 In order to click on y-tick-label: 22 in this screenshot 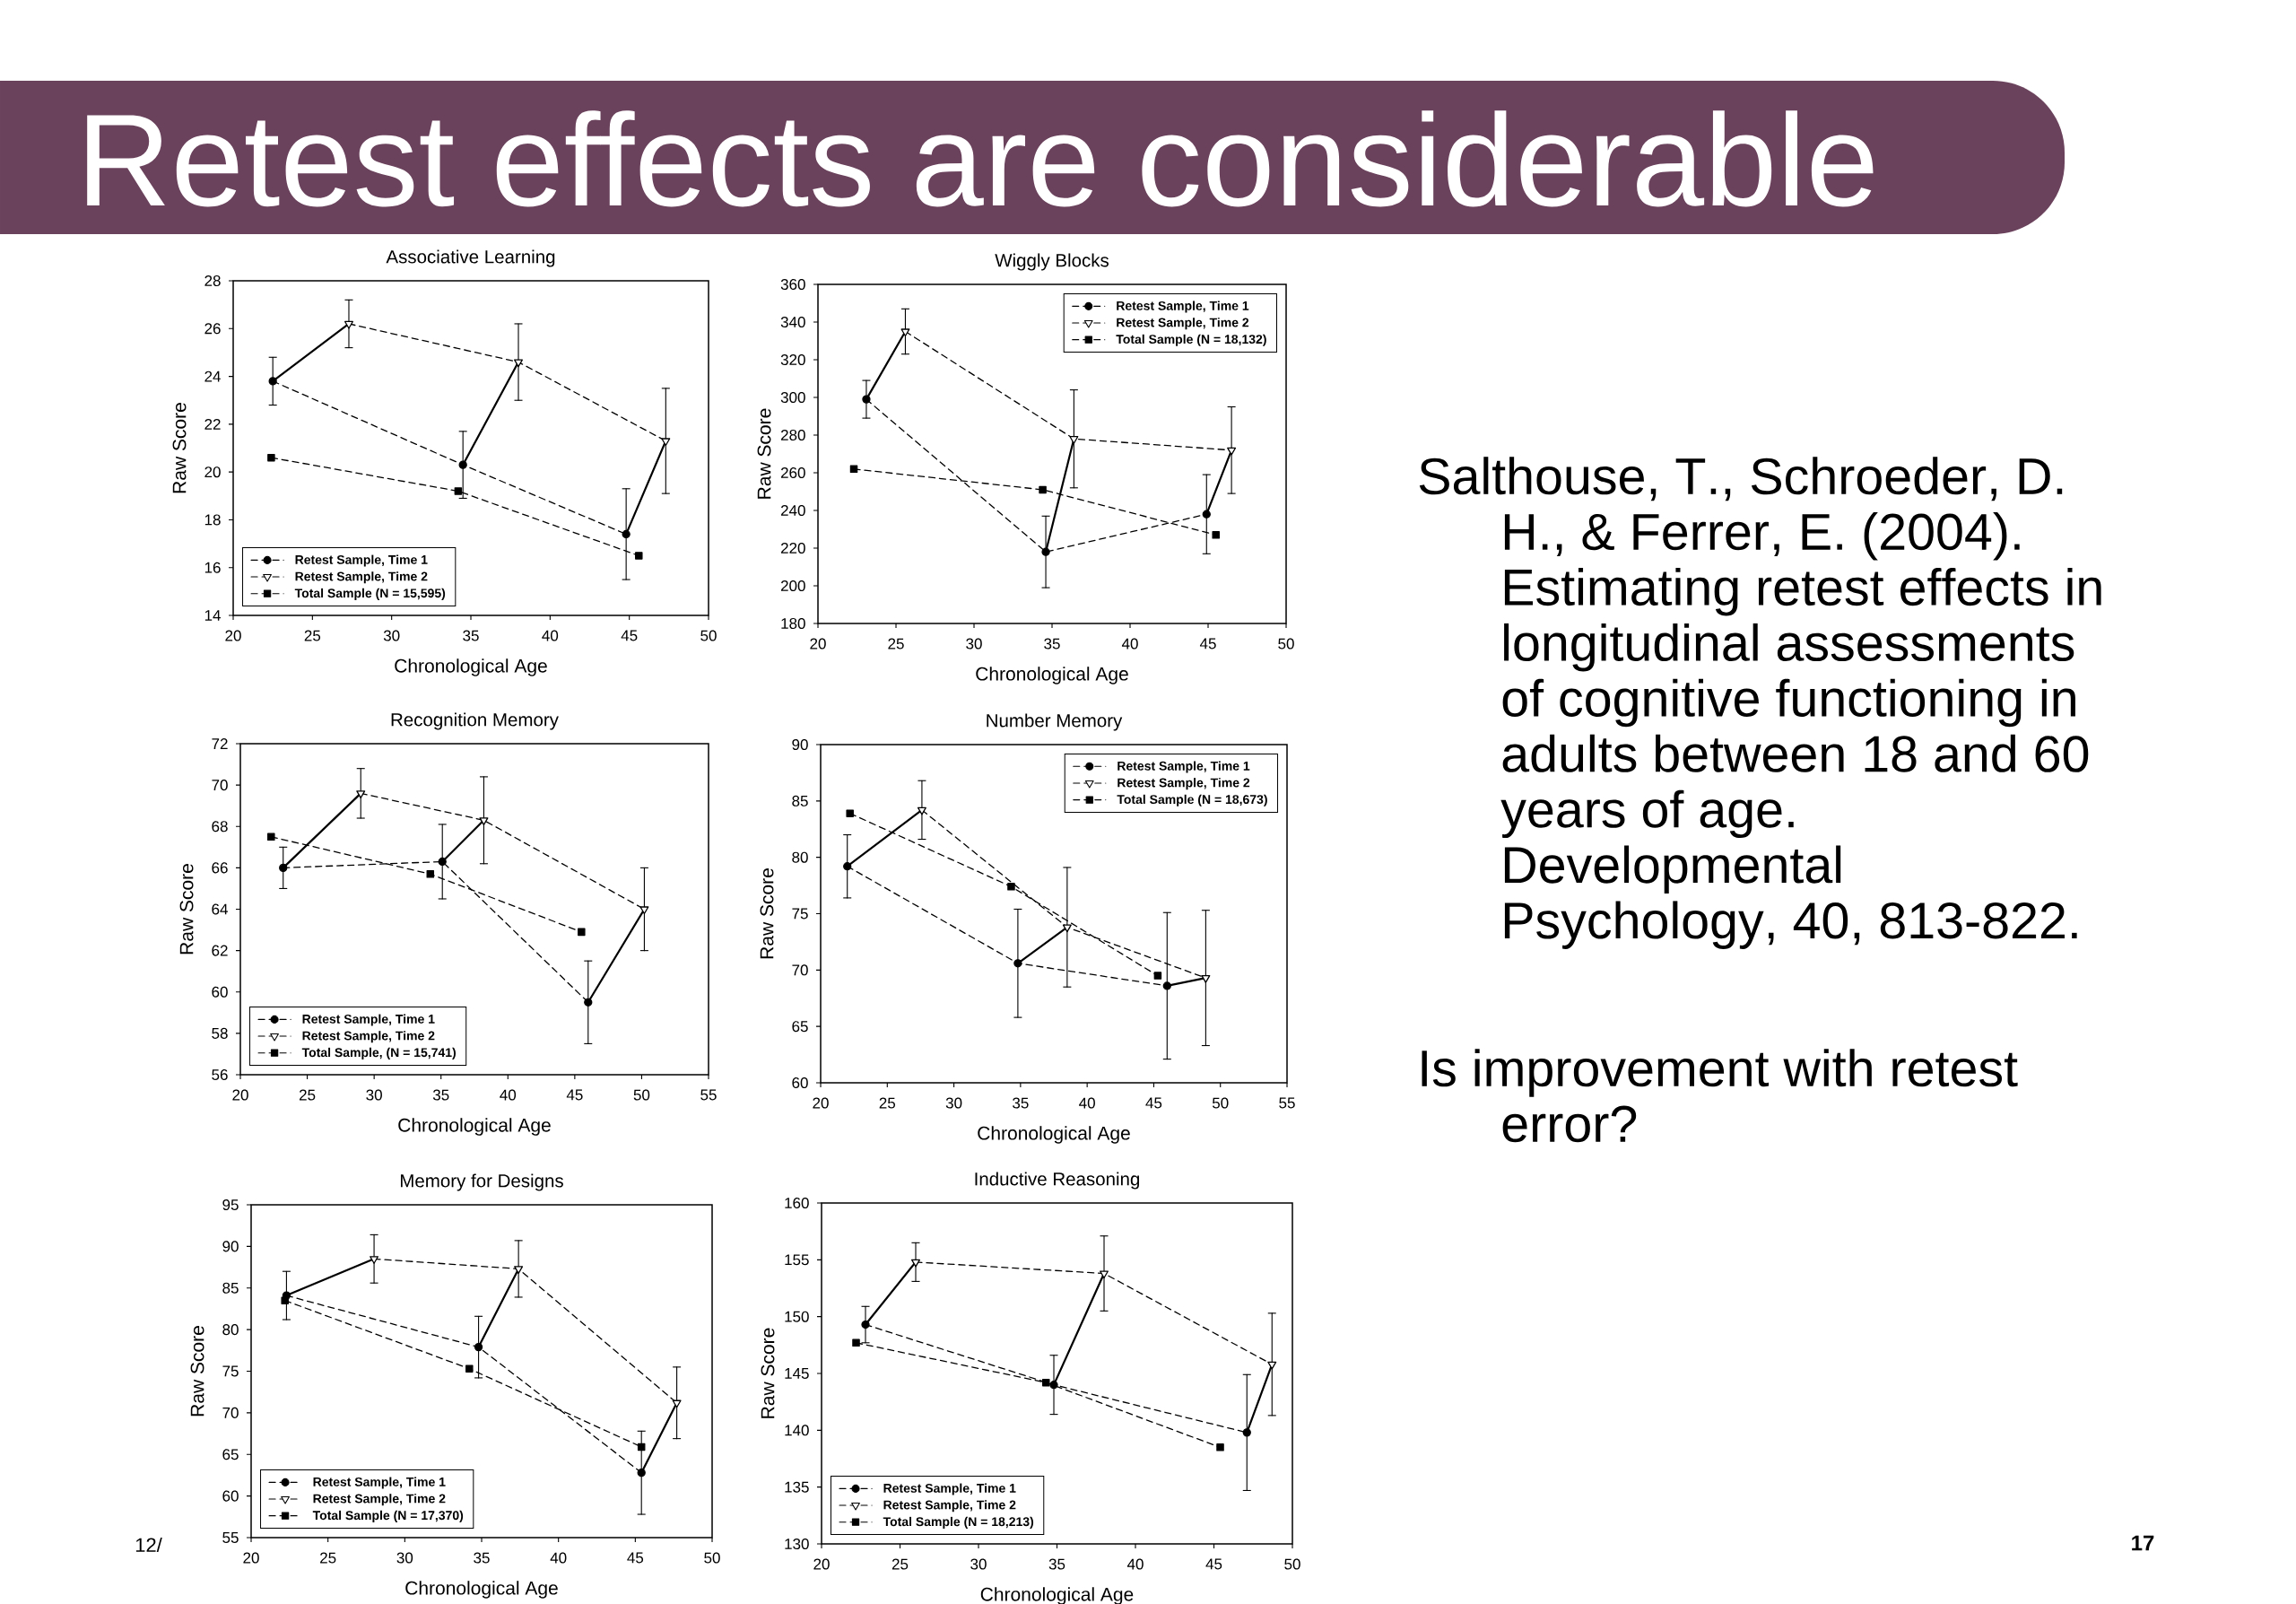, I will do `click(212, 424)`.